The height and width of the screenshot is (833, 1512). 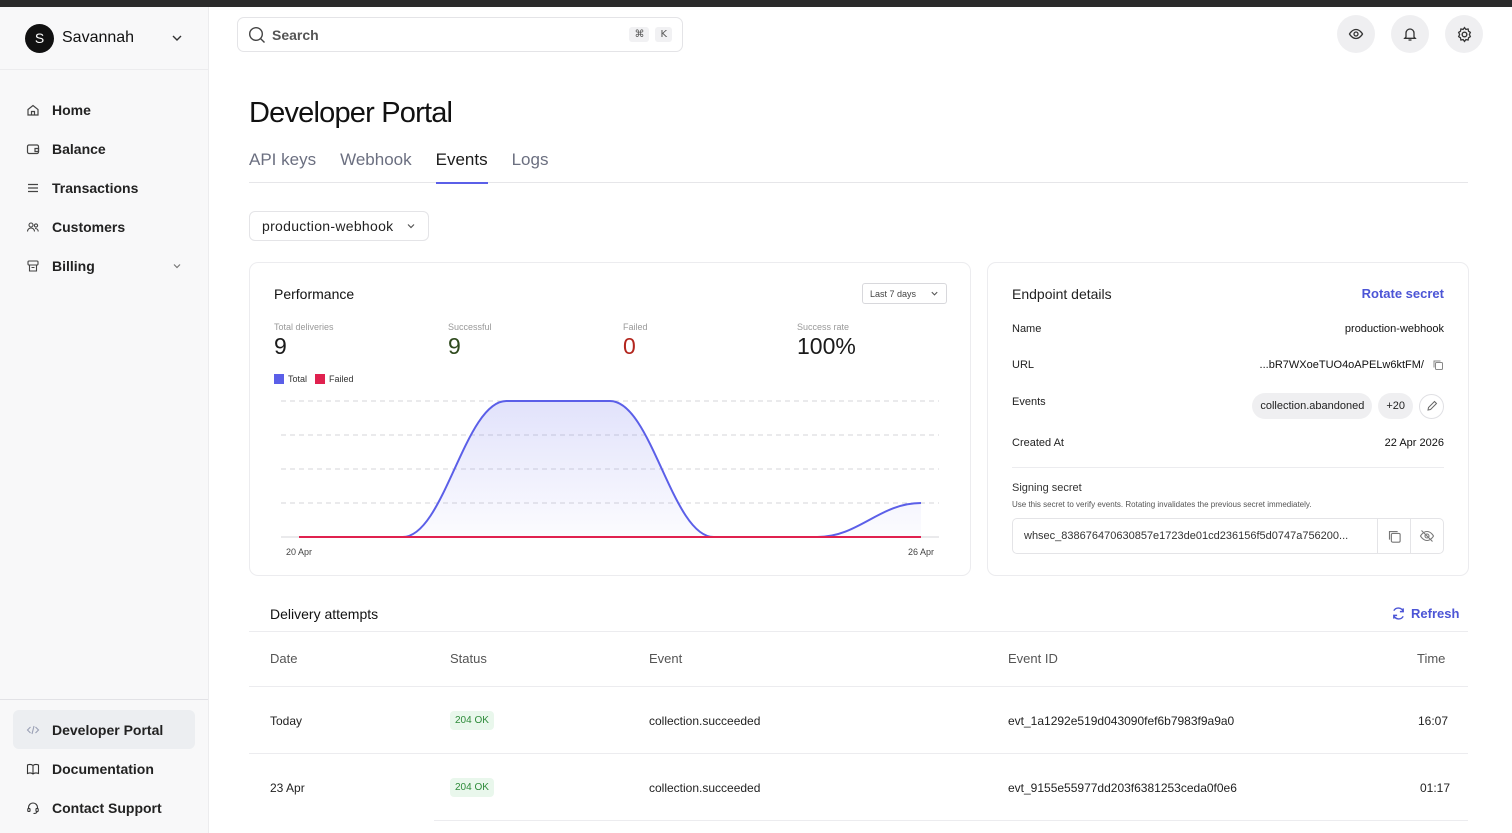 I want to click on shortcut-modifier: ⌘, so click(x=639, y=34).